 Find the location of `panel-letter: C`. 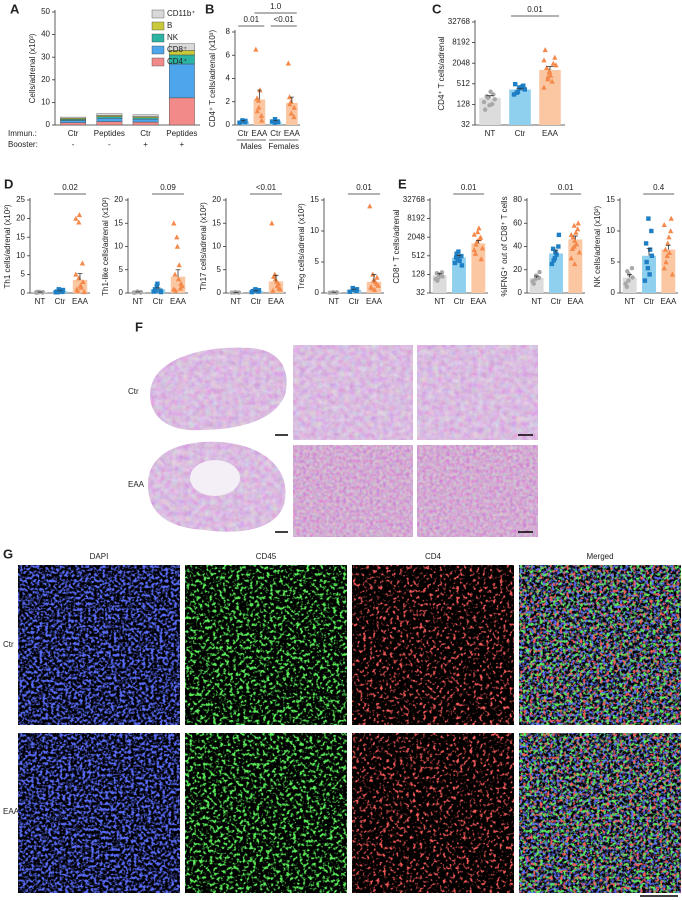

panel-letter: C is located at coordinates (437, 8).